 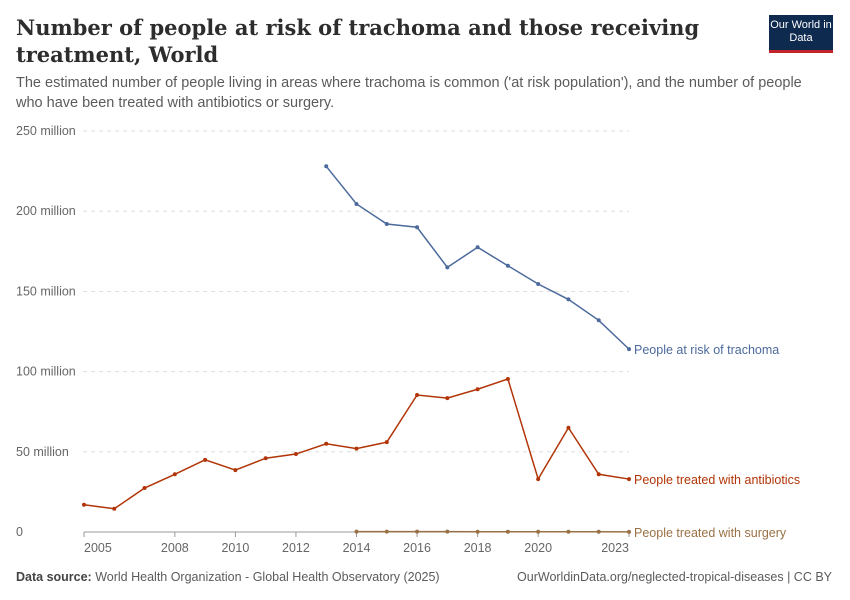 What do you see at coordinates (538, 548) in the screenshot?
I see `x-tick-label: 2020` at bounding box center [538, 548].